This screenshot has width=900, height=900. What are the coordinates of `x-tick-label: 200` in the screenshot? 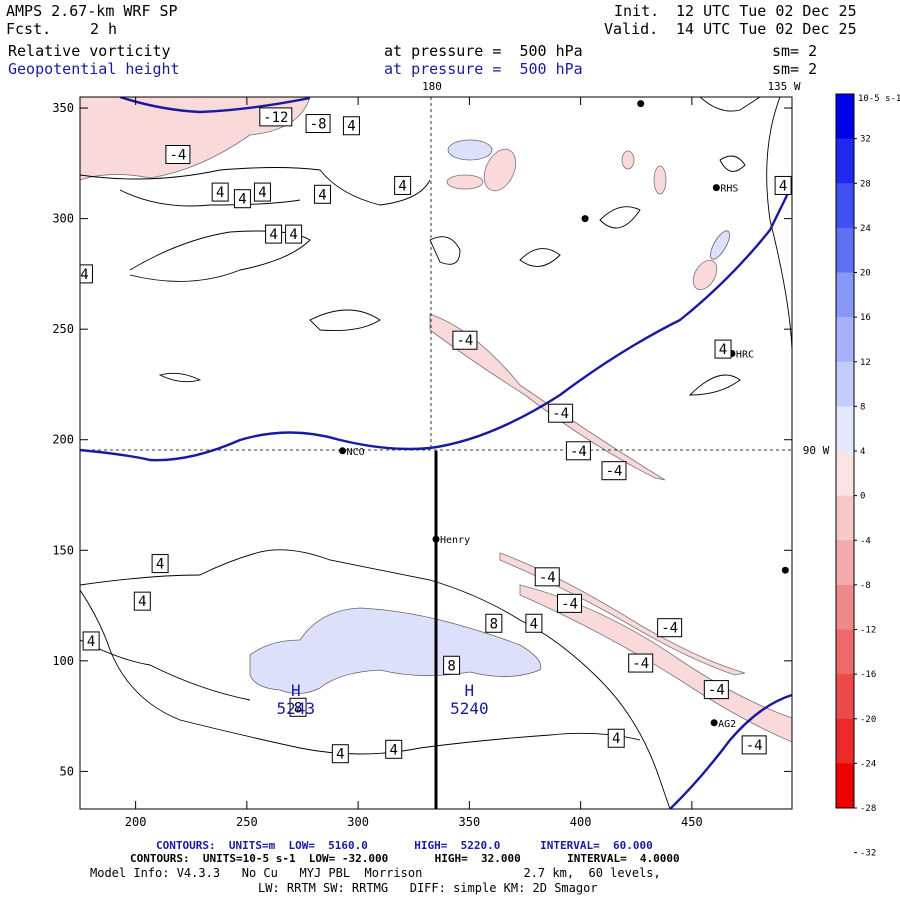 It's located at (136, 822).